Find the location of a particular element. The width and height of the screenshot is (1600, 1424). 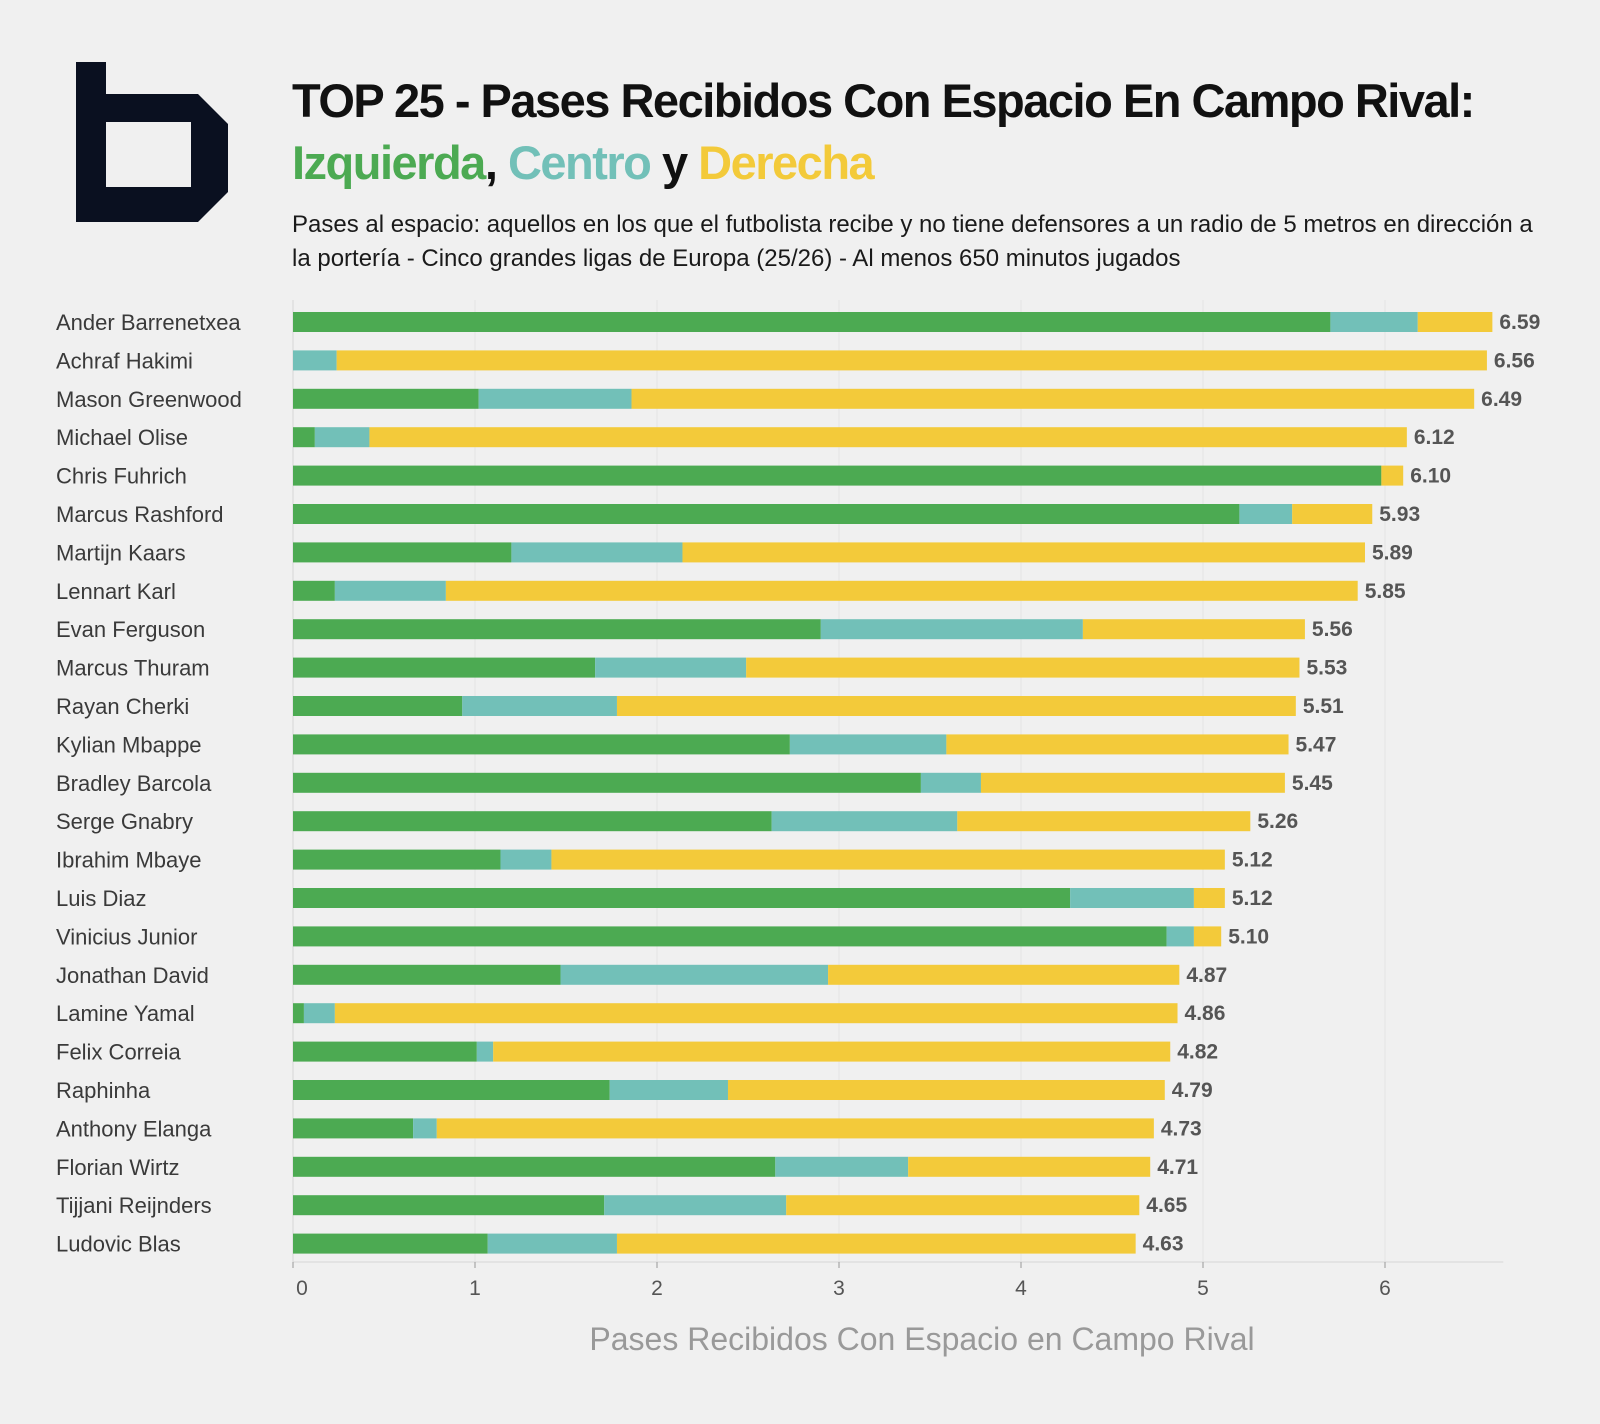

player-name-label: Martijn Kaars is located at coordinates (121, 552).